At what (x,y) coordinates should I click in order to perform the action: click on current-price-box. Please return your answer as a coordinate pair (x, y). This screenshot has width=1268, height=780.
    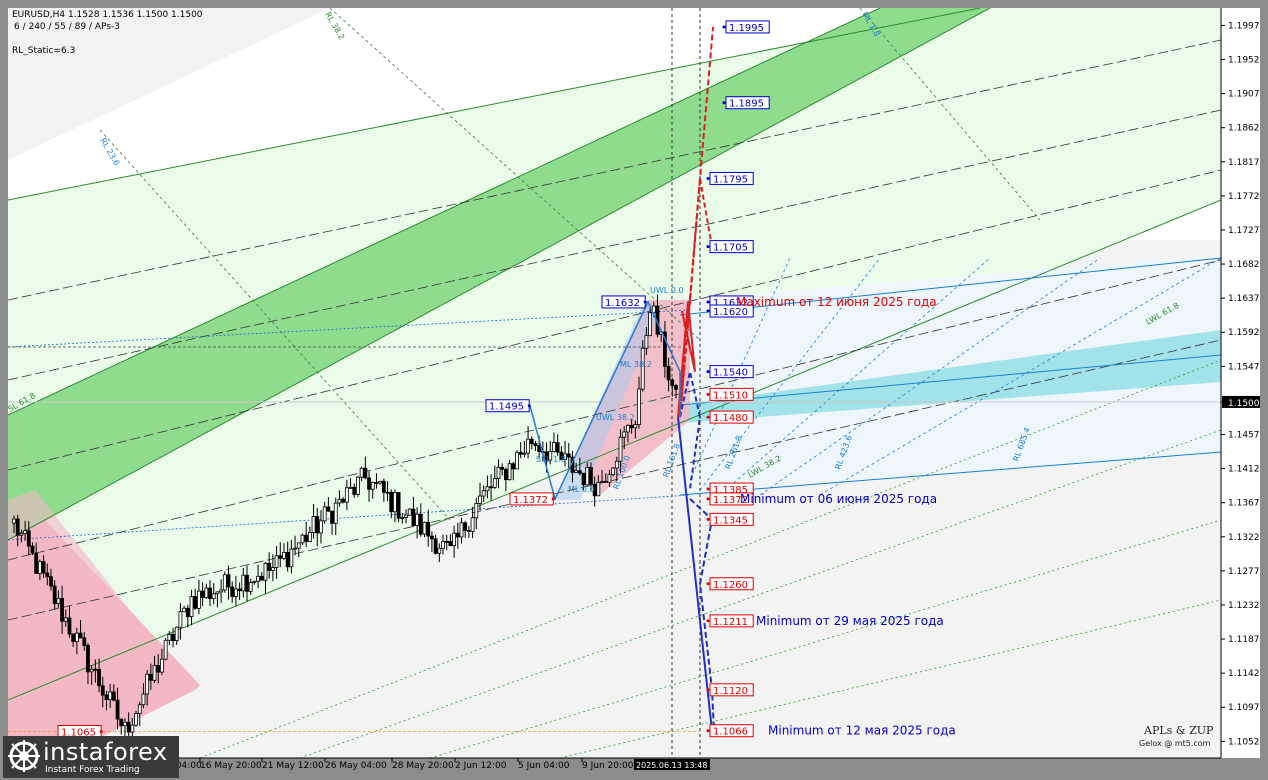
    Looking at the image, I should click on (1241, 401).